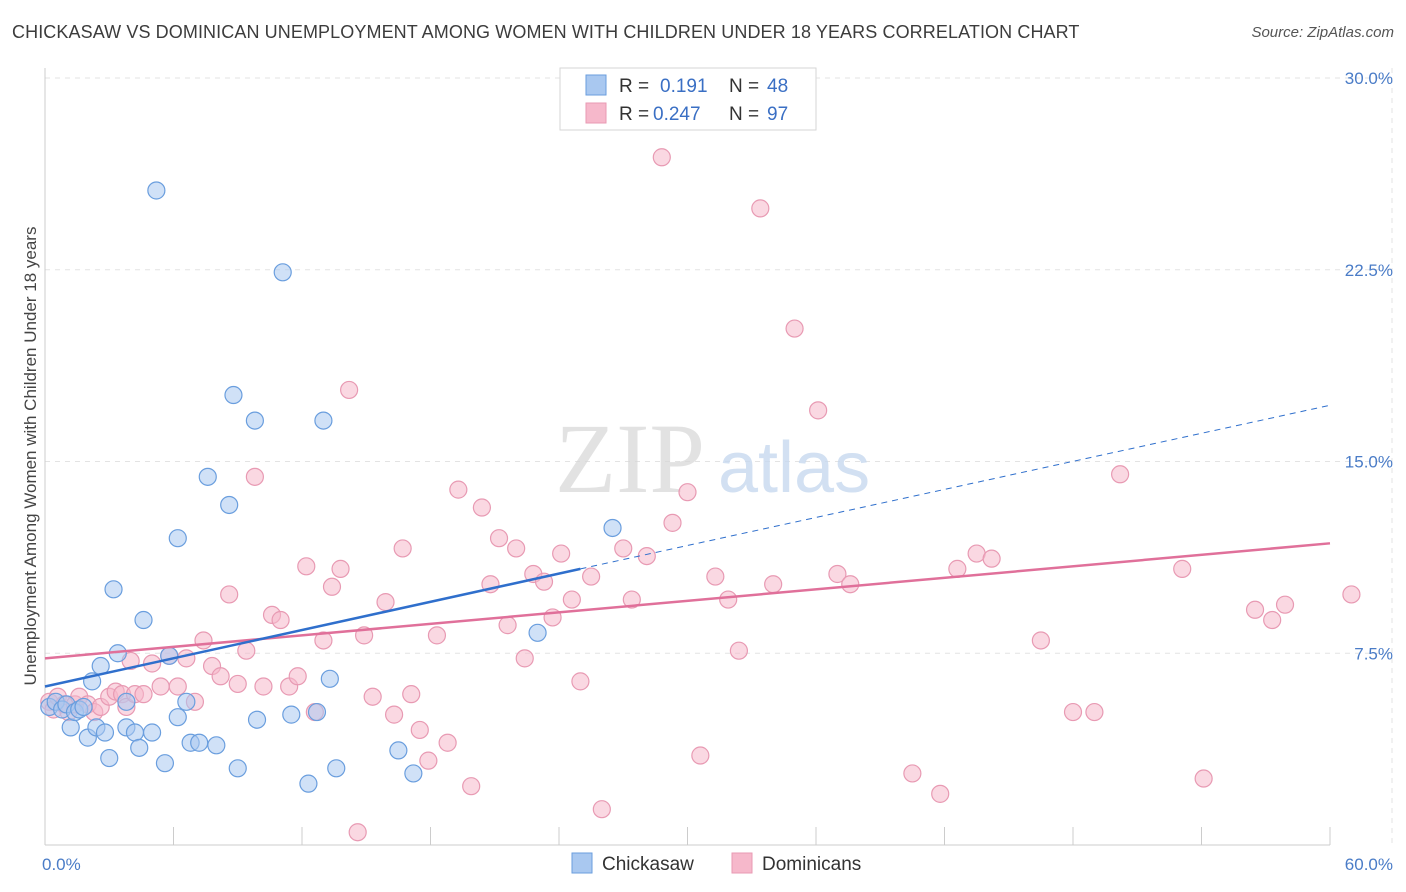 This screenshot has height=892, width=1406. I want to click on x-tick-labels: 0.0% 60.0%, so click(717, 864).